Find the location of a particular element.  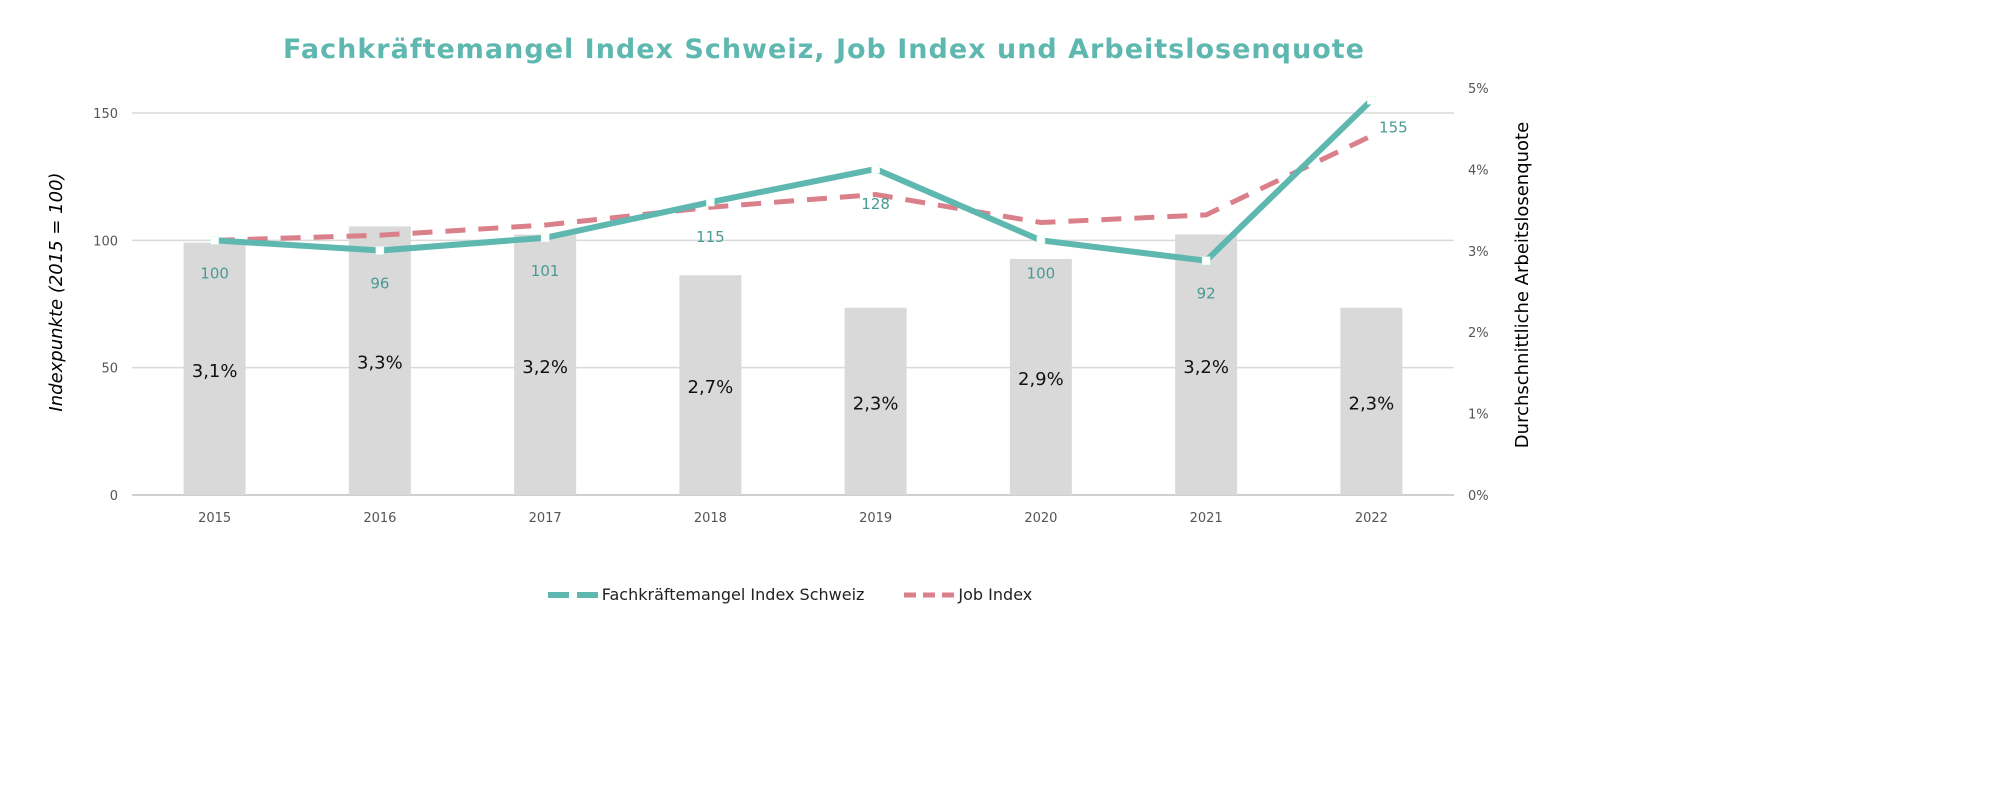

legend-item-job-index: Job Index is located at coordinates (968, 594).